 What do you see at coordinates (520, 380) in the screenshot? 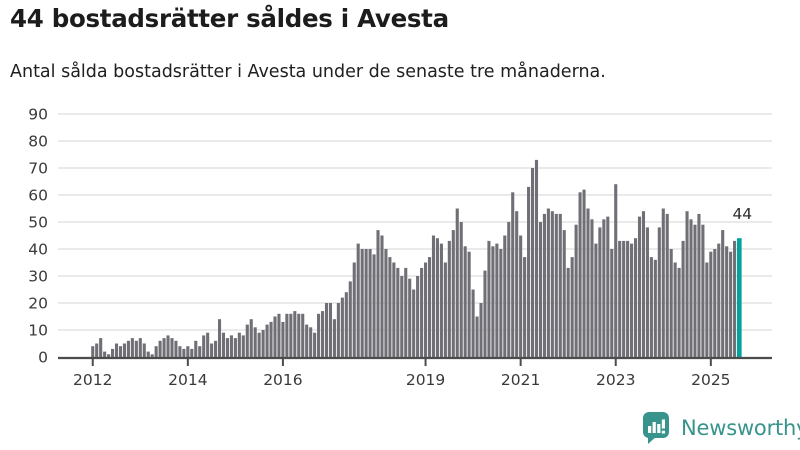
I see `x-tick-label: 2021` at bounding box center [520, 380].